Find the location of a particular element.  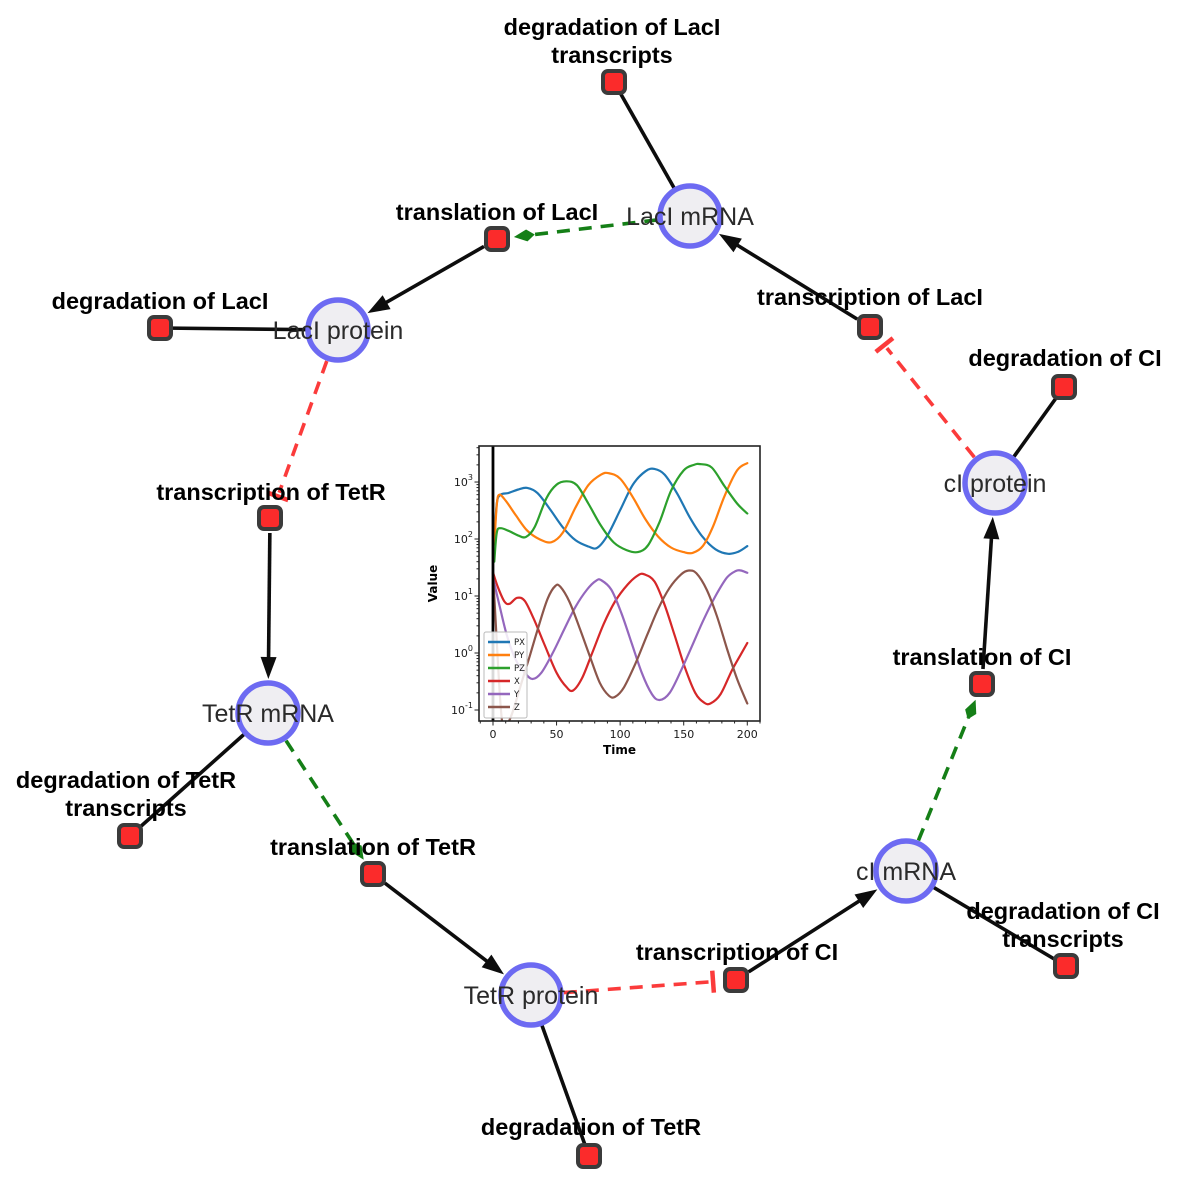

series-layer is located at coordinates (620, 591).